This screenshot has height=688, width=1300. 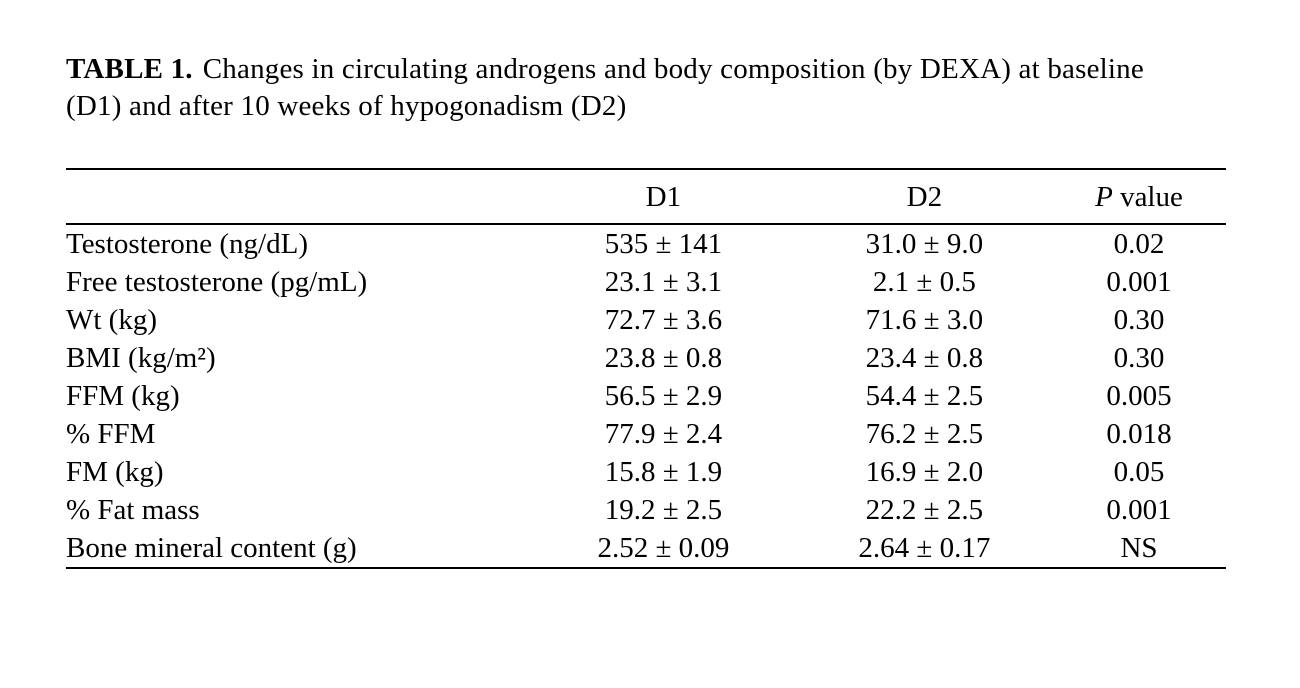 I want to click on row-label: % FFM, so click(x=111, y=433).